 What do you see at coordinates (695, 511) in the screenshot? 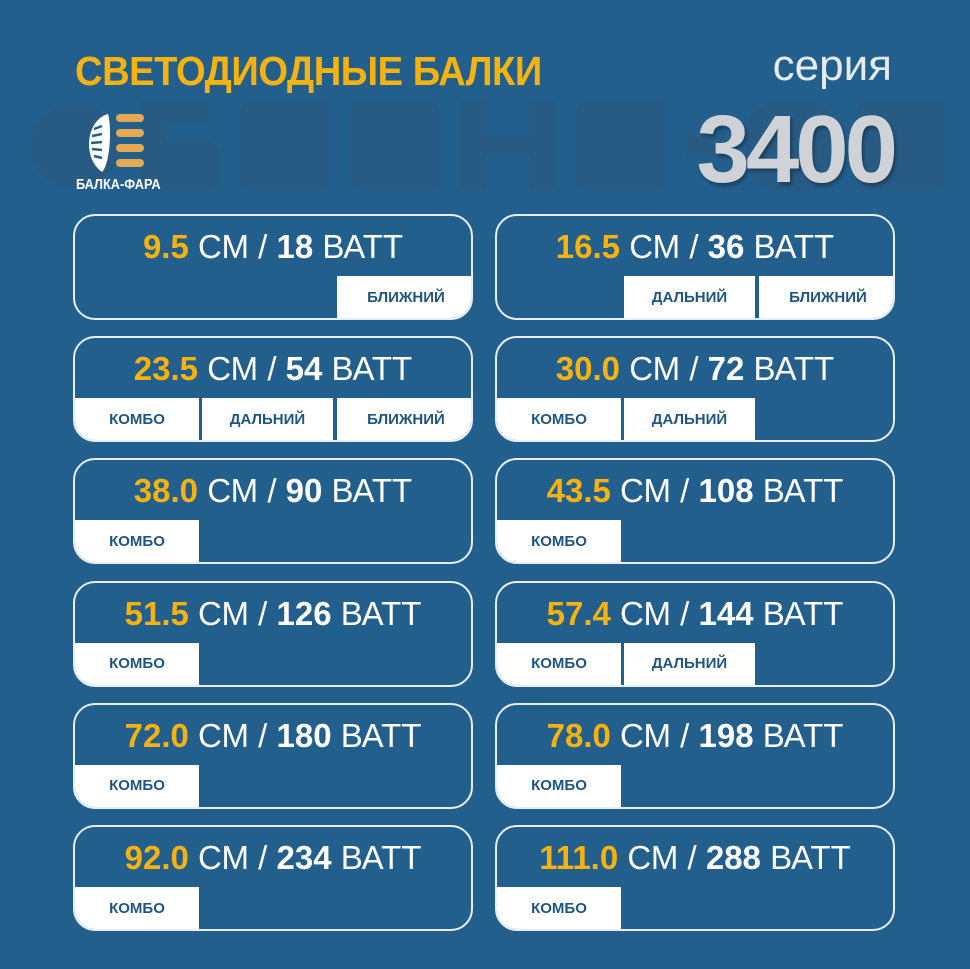
I see `product-card: 43.5 СМ / 108 ВАТТ КОМБО` at bounding box center [695, 511].